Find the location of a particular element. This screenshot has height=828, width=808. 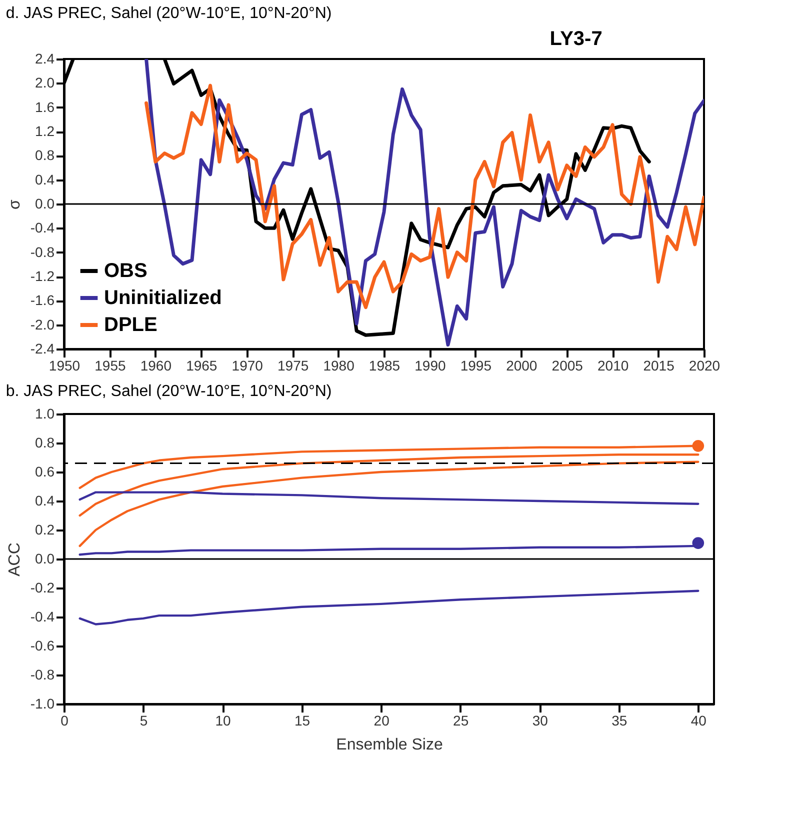

y-tick-label: -0.2 is located at coordinates (42, 588).